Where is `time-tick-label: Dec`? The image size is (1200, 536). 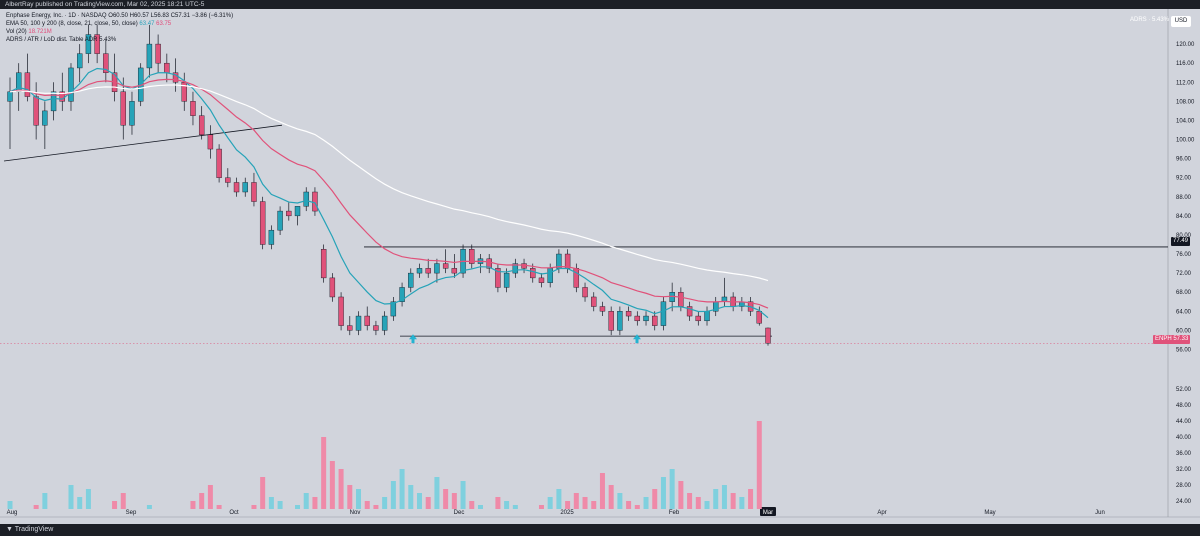
time-tick-label: Dec is located at coordinates (459, 513).